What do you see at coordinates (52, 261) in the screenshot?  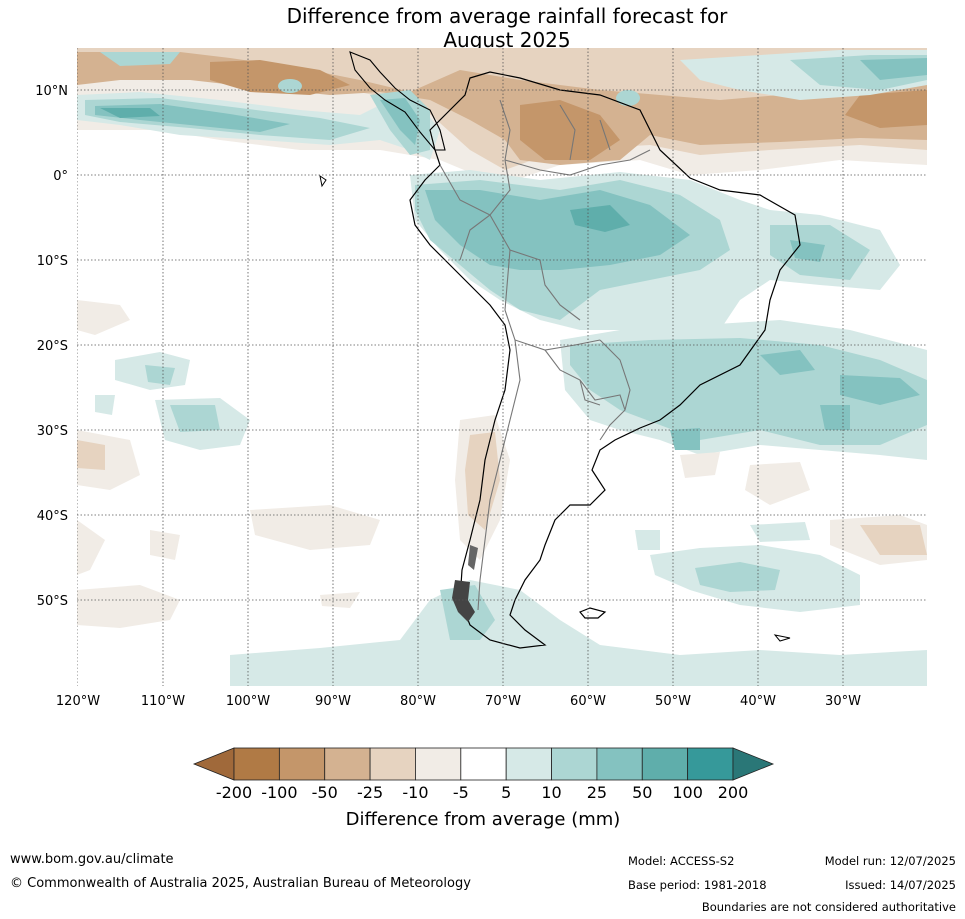 I see `lat-label-10s: 10°S` at bounding box center [52, 261].